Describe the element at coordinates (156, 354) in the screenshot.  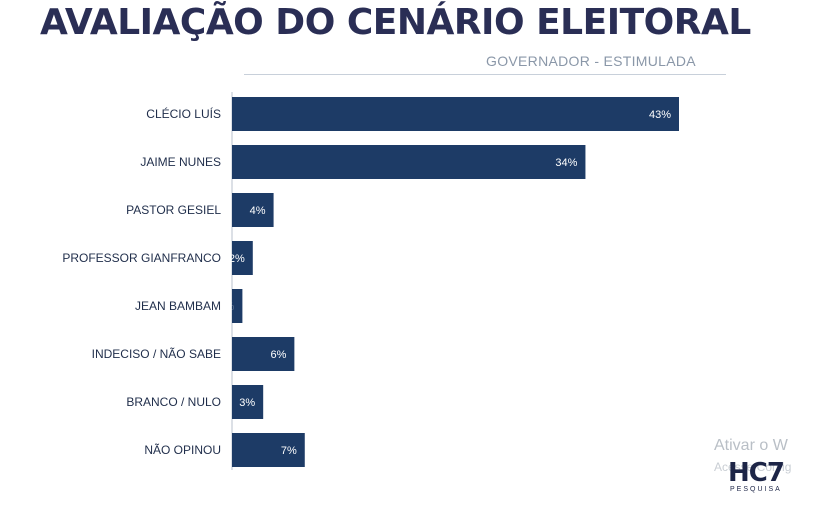
I see `category-label: INDECISO / NÃO SABE` at that location.